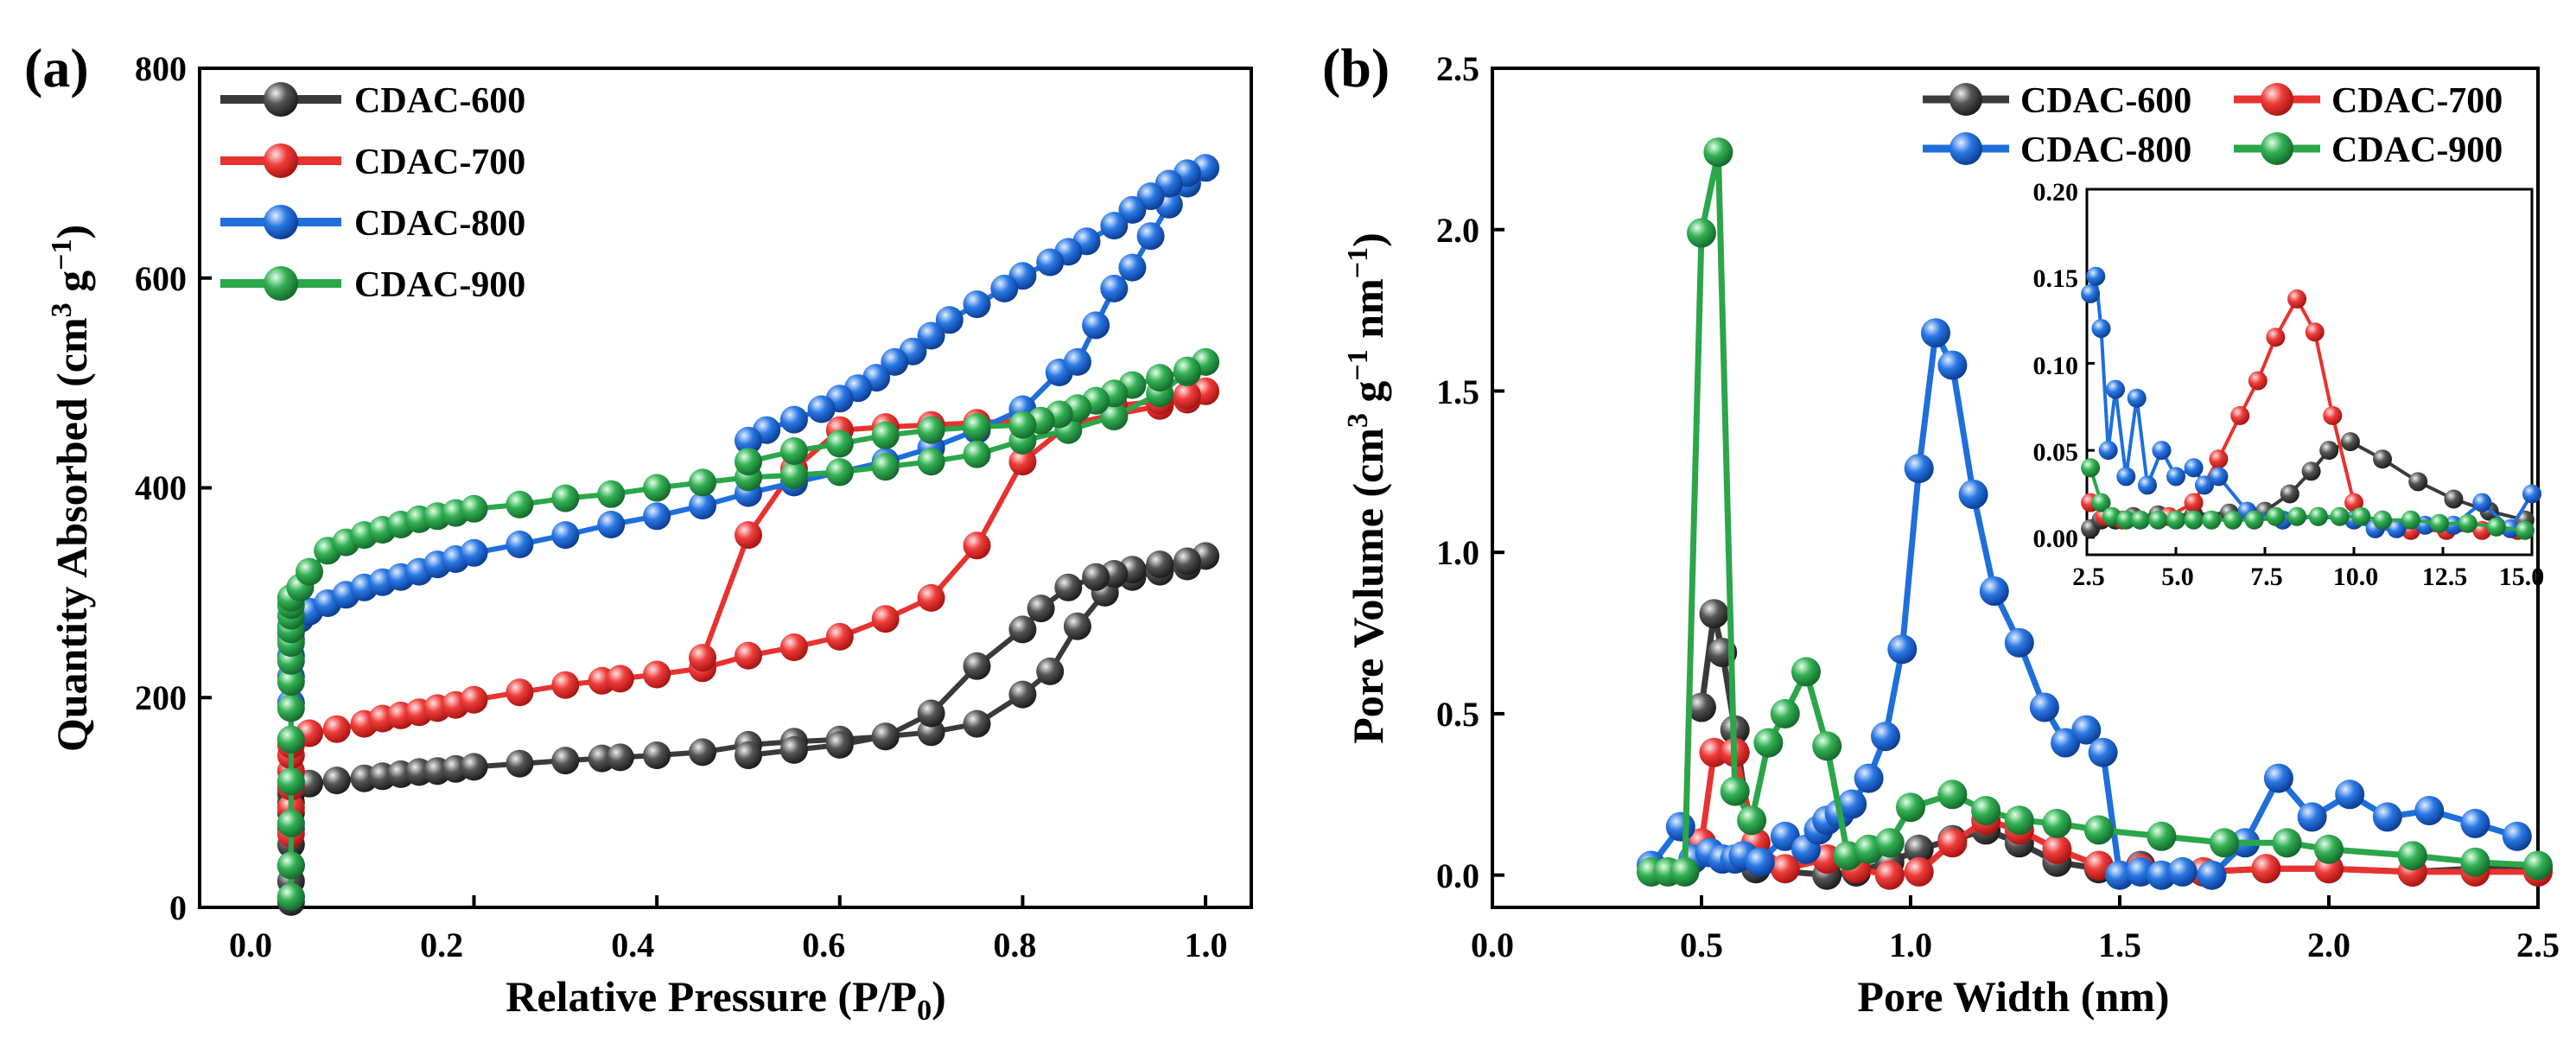  What do you see at coordinates (440, 162) in the screenshot?
I see `panel-a-legend-label-700: CDAC-700` at bounding box center [440, 162].